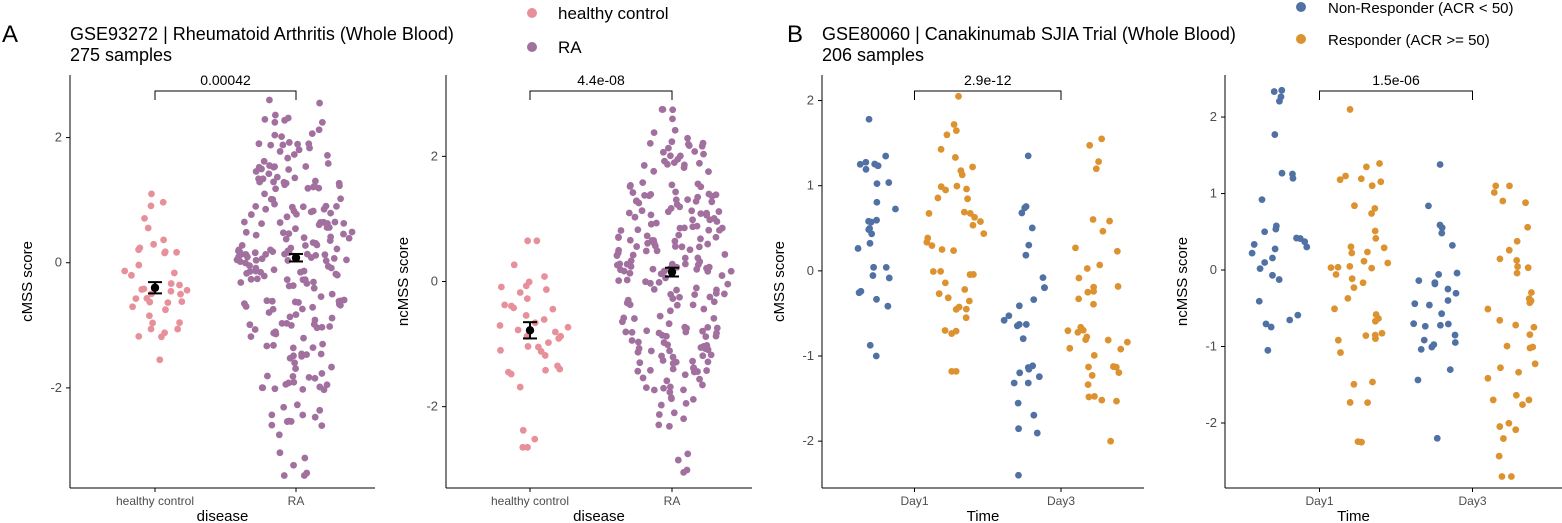  What do you see at coordinates (1353, 515) in the screenshot?
I see `x-axis-label: Time` at bounding box center [1353, 515].